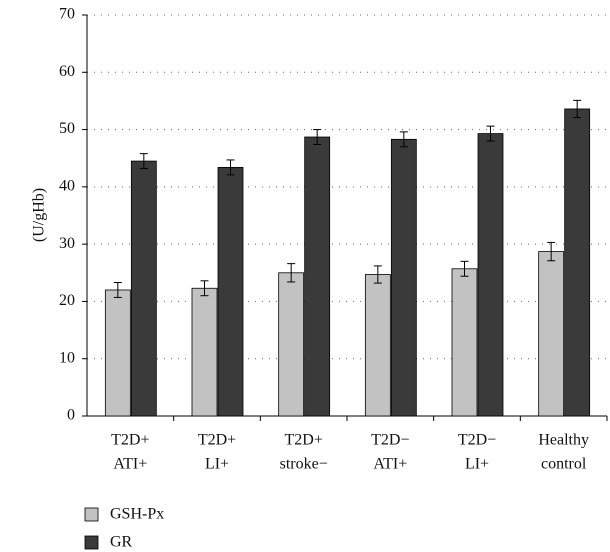 The image size is (610, 552). Describe the element at coordinates (39, 215) in the screenshot. I see `y-axis-label: (U/gHb)` at that location.